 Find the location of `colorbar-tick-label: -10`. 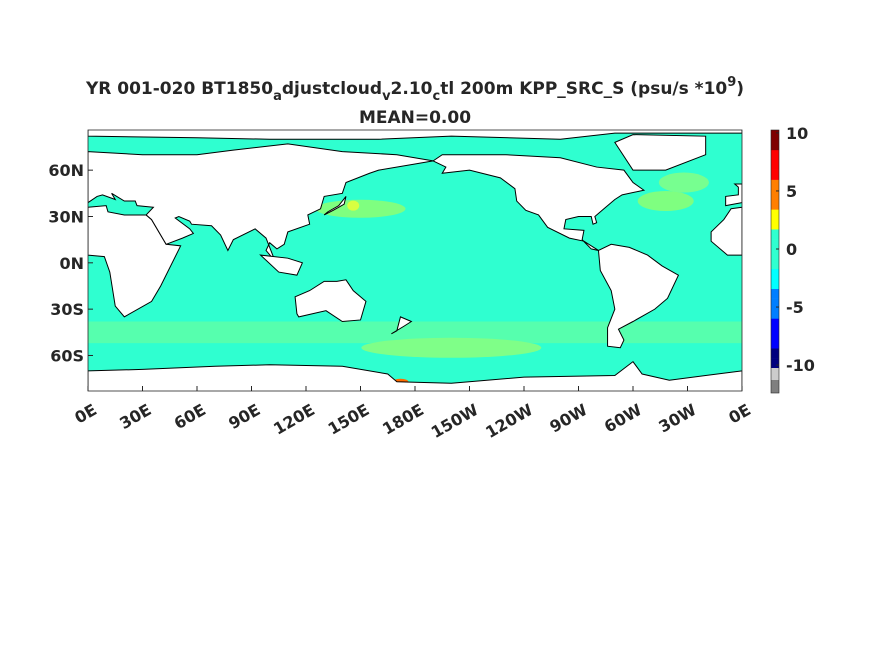

colorbar-tick-label: -10 is located at coordinates (800, 365).